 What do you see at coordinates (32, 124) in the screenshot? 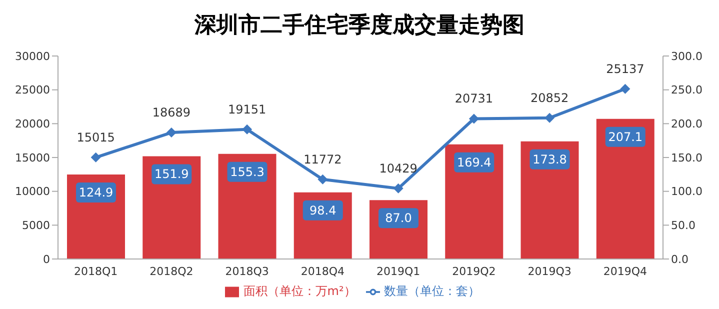
I see `y-tick-label: 20000` at bounding box center [32, 124].